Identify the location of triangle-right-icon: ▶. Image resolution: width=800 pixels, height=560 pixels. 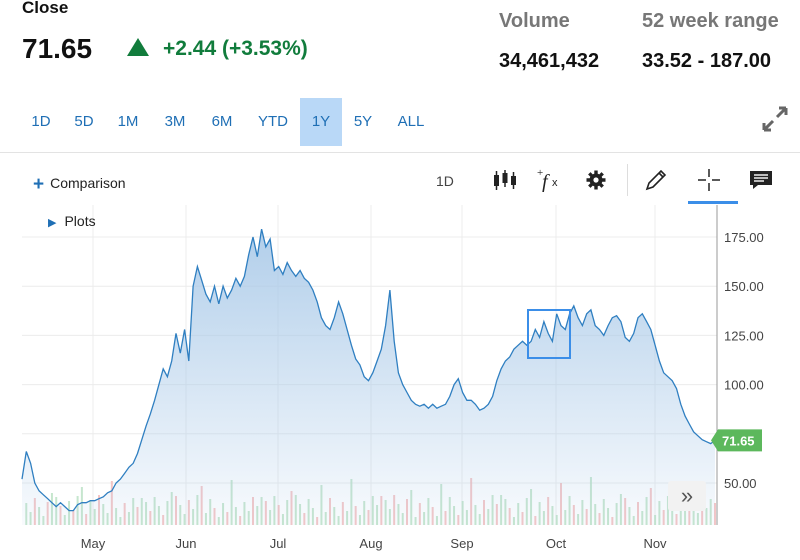
(52, 223).